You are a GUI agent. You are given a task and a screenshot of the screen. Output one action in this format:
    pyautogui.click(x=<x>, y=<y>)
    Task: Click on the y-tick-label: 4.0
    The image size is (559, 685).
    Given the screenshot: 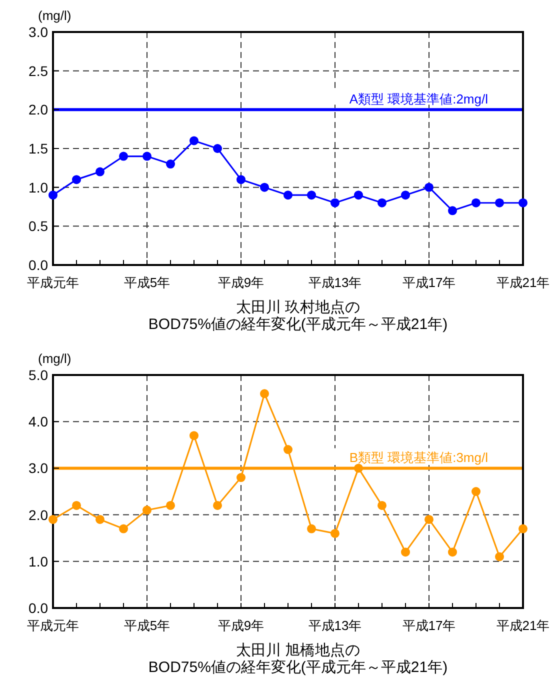 What is the action you would take?
    pyautogui.click(x=38, y=422)
    